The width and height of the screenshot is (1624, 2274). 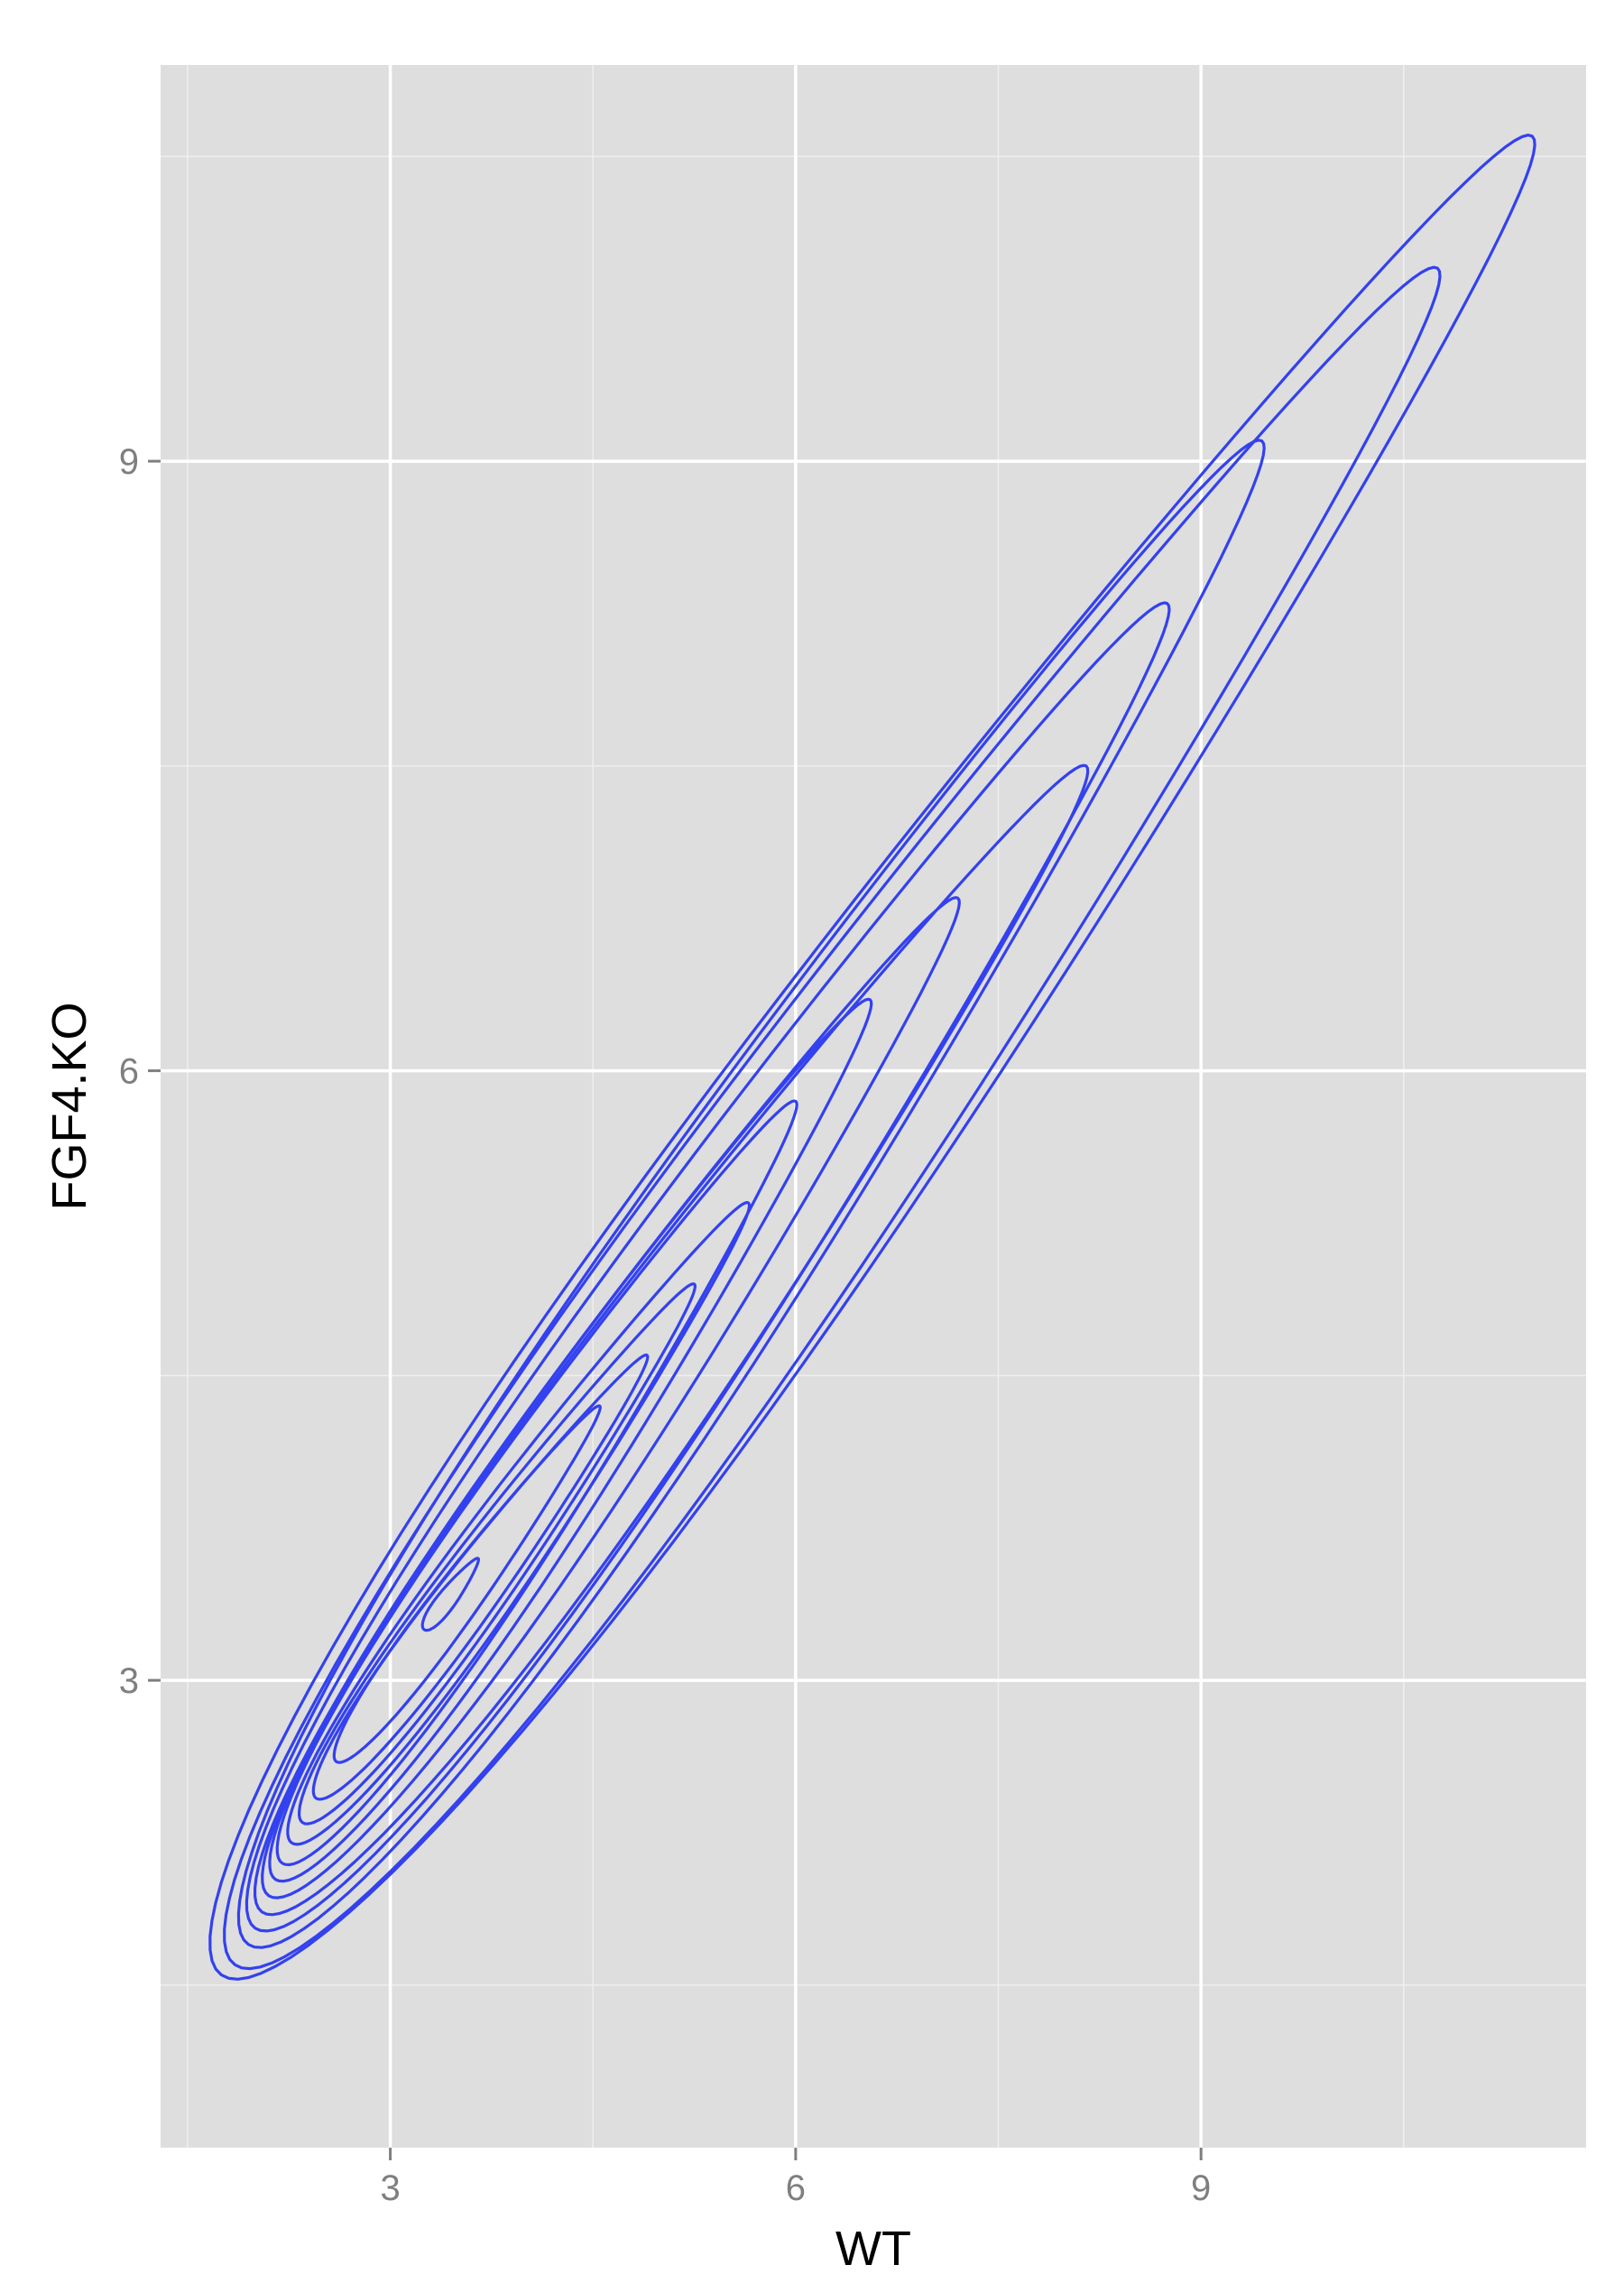 I want to click on x-axis-title: WT, so click(x=873, y=2248).